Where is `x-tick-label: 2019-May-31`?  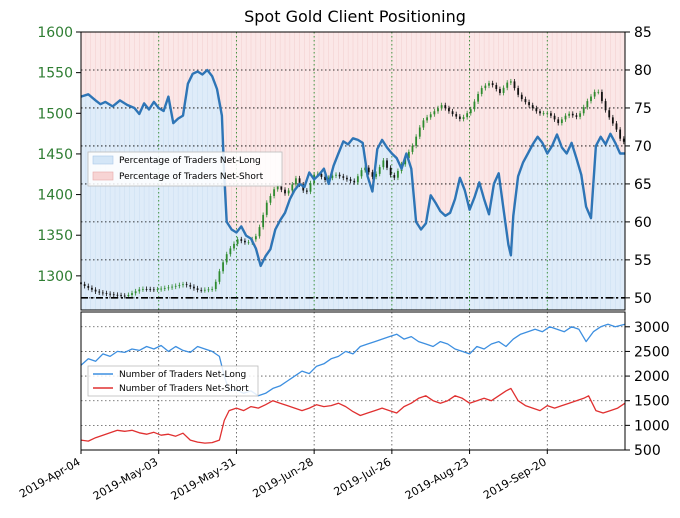 x-tick-label: 2019-May-31 is located at coordinates (203, 479).